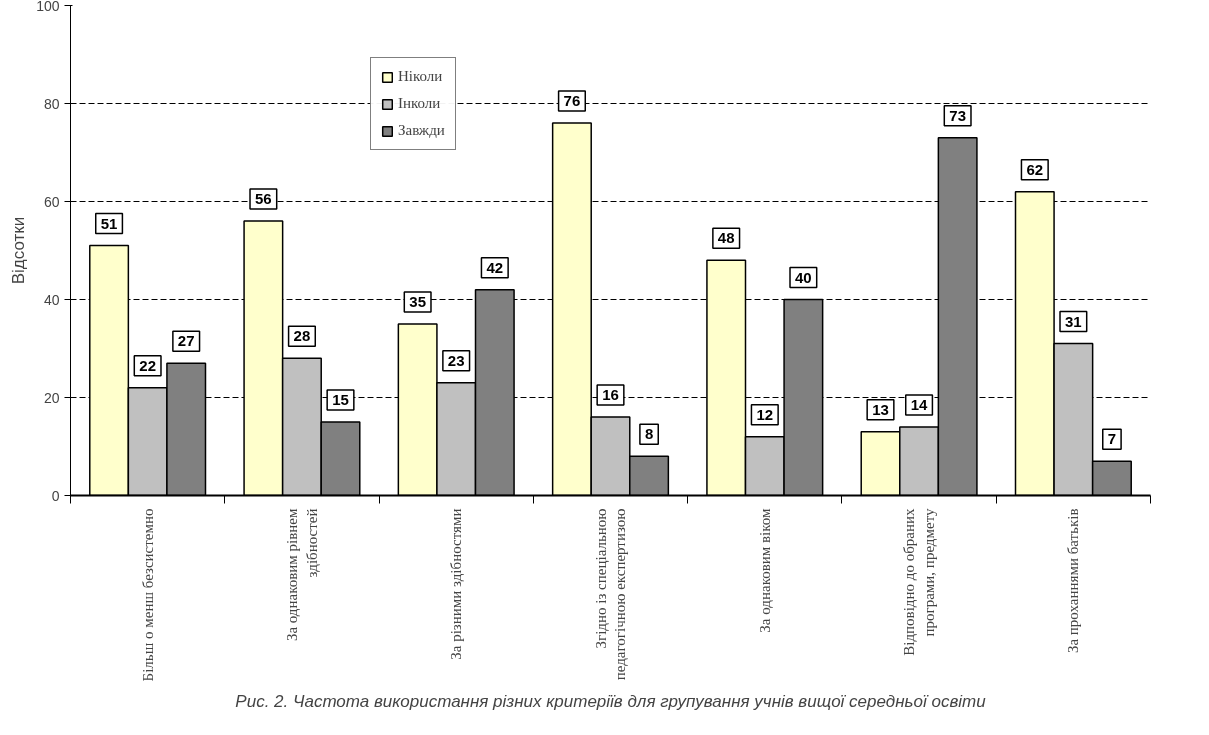 The height and width of the screenshot is (735, 1209). What do you see at coordinates (51, 397) in the screenshot?
I see `y-tick-label: 20` at bounding box center [51, 397].